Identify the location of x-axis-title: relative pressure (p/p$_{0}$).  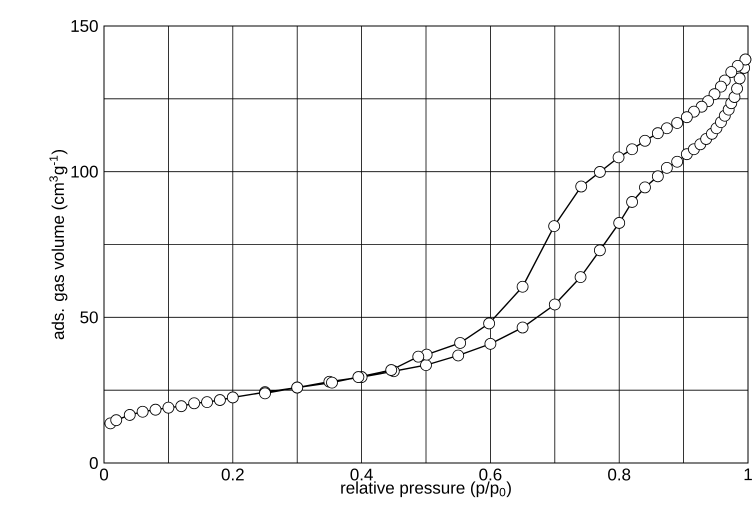
(426, 489).